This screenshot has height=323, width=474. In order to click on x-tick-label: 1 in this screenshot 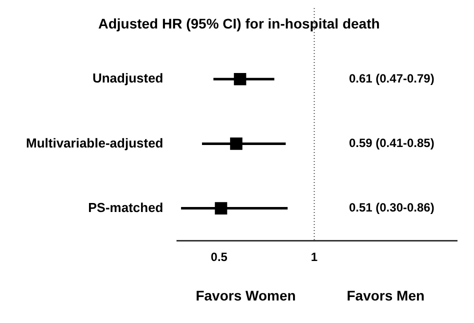, I will do `click(314, 257)`.